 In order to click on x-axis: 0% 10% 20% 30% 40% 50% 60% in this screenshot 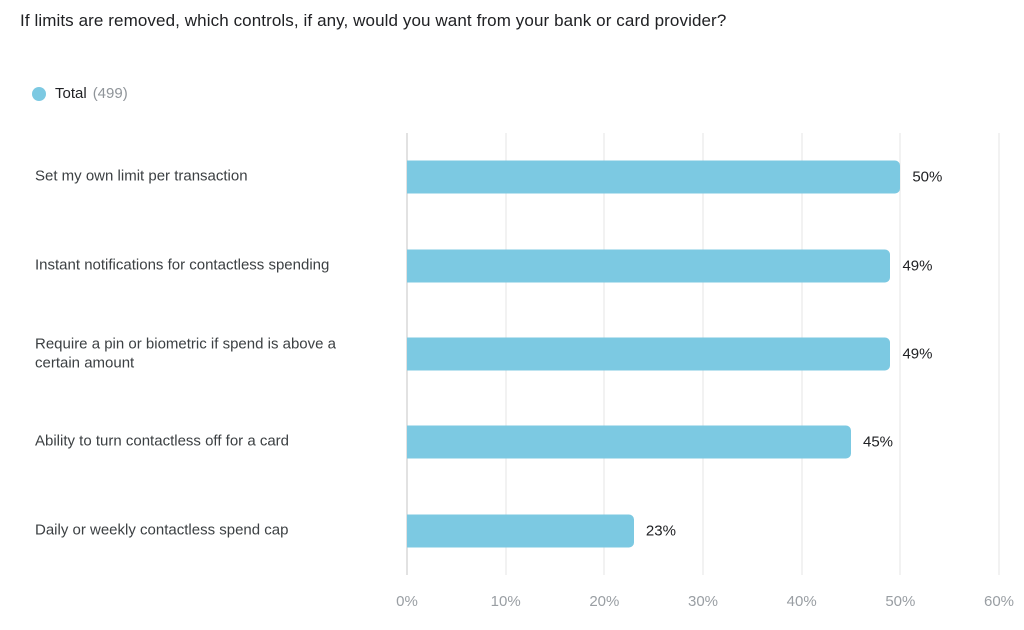, I will do `click(705, 604)`.